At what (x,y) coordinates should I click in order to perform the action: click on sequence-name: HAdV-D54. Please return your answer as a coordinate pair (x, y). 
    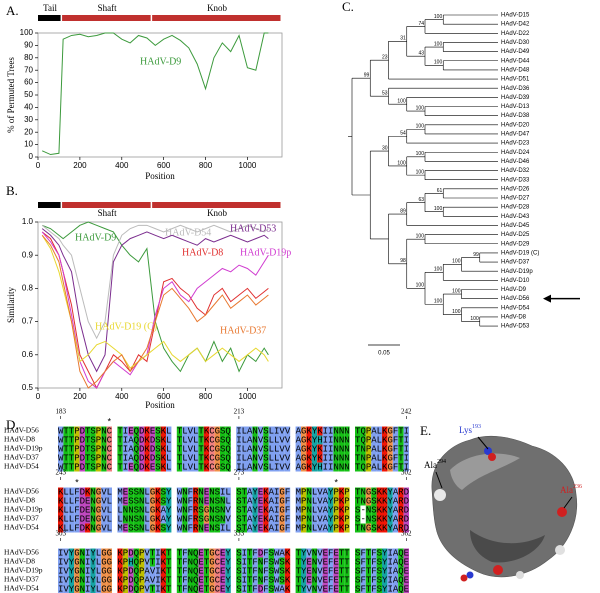
    Looking at the image, I should click on (21, 588).